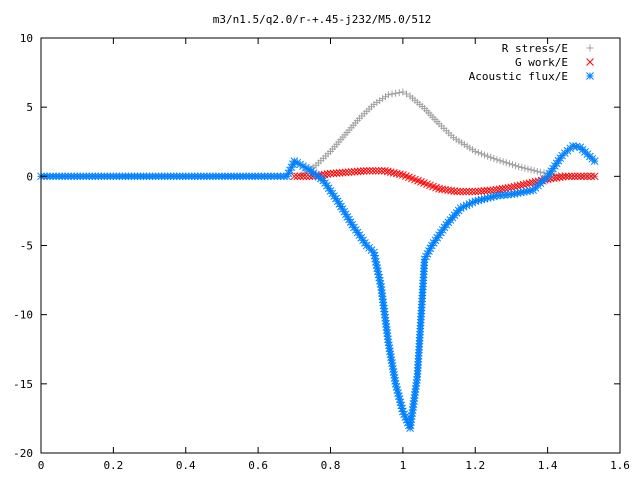 This screenshot has height=480, width=640. I want to click on y-tick-label: 10, so click(26, 38).